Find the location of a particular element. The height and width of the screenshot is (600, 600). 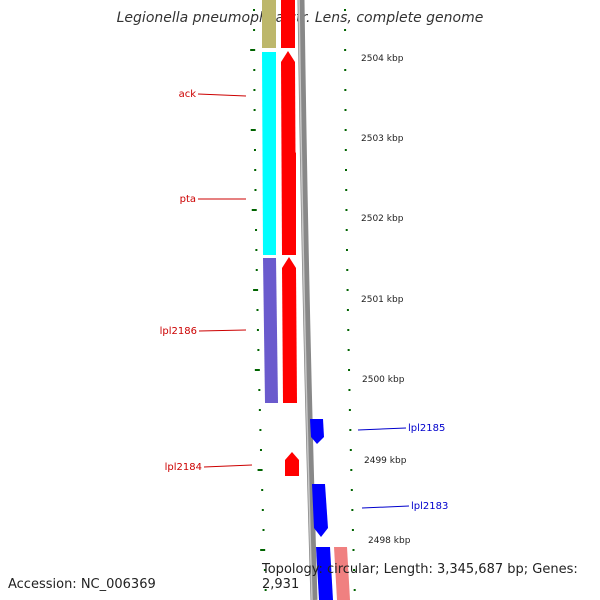

gene-arrow-lpl2183 is located at coordinates (320, 510).